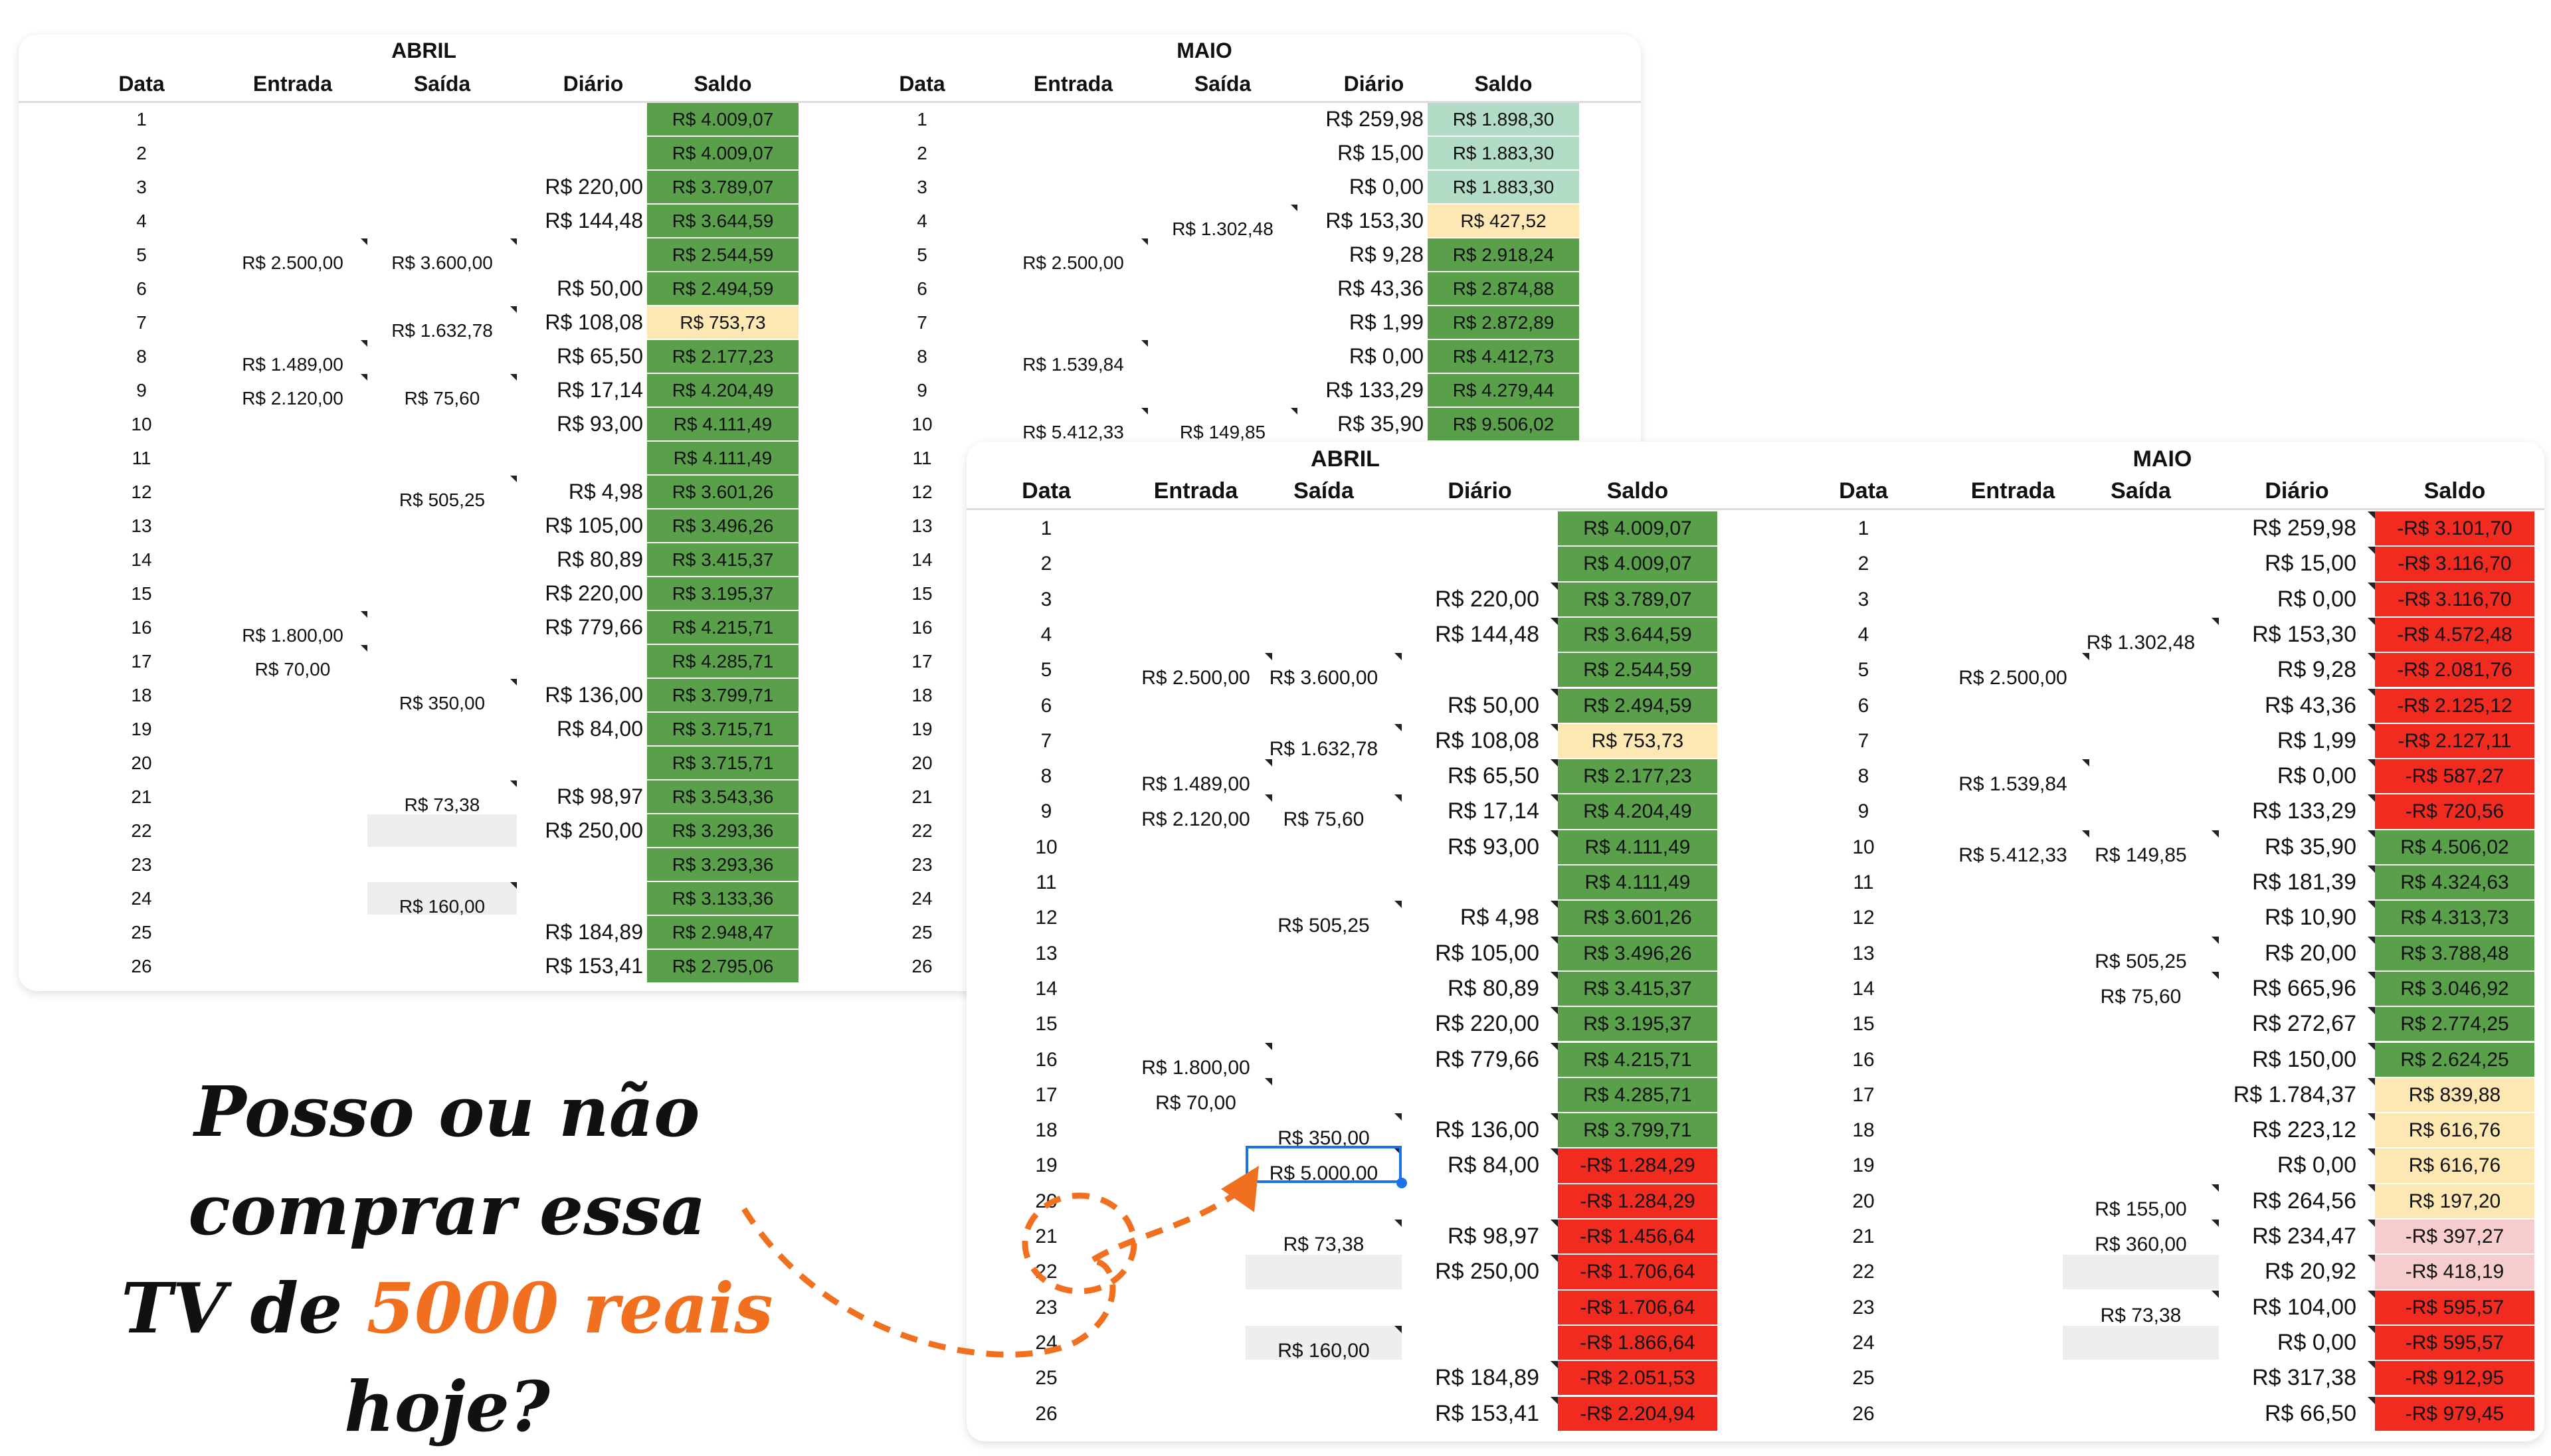 This screenshot has width=2551, height=1456. I want to click on cell-saldo: -R$ 2.081,76, so click(2454, 670).